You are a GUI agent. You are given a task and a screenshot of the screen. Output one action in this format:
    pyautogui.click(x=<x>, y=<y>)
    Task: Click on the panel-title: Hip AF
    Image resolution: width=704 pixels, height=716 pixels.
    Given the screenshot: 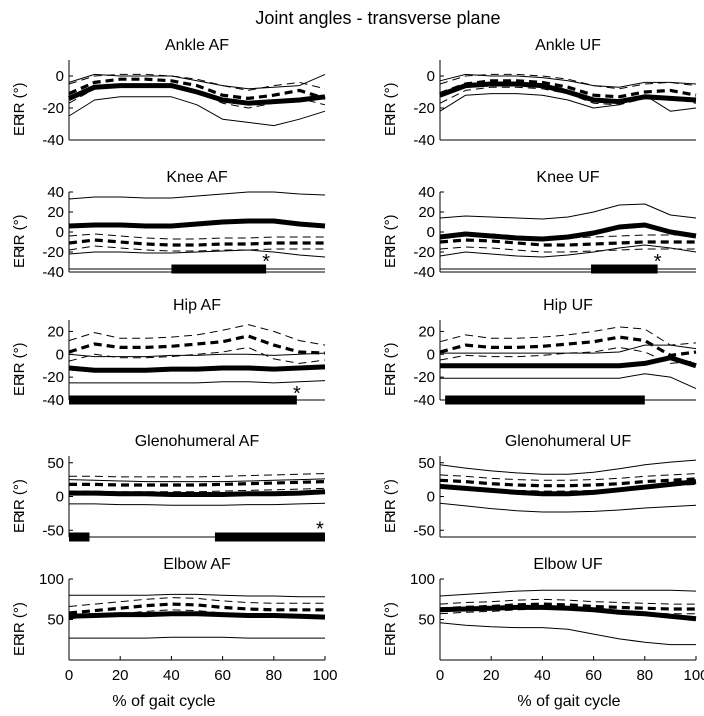 What is the action you would take?
    pyautogui.click(x=197, y=305)
    